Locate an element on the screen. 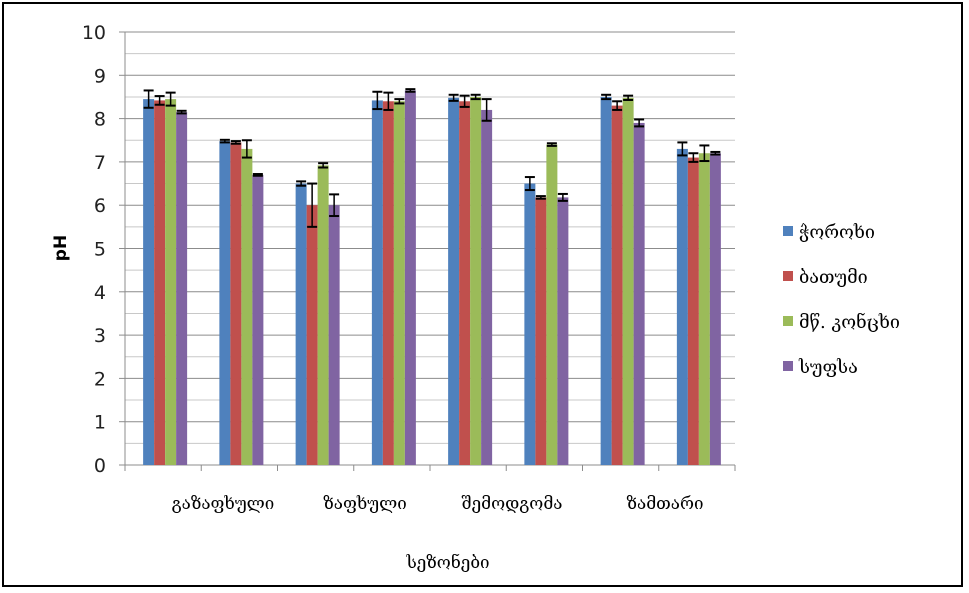 The image size is (969, 593). category-label: ზაფხული is located at coordinates (364, 504).